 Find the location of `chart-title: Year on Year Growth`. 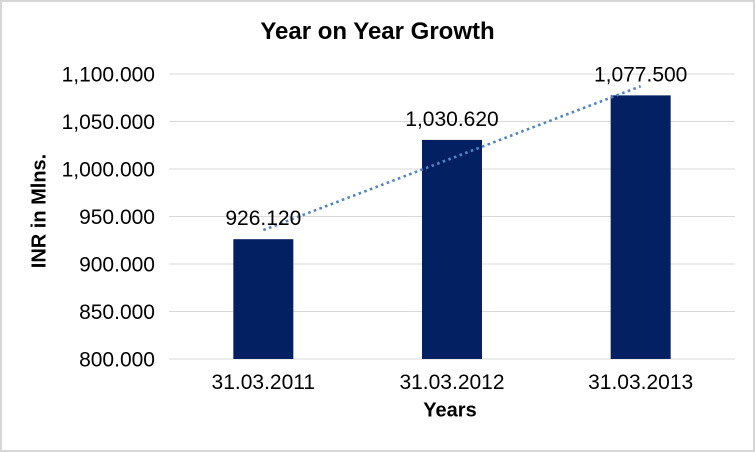

chart-title: Year on Year Growth is located at coordinates (377, 31).